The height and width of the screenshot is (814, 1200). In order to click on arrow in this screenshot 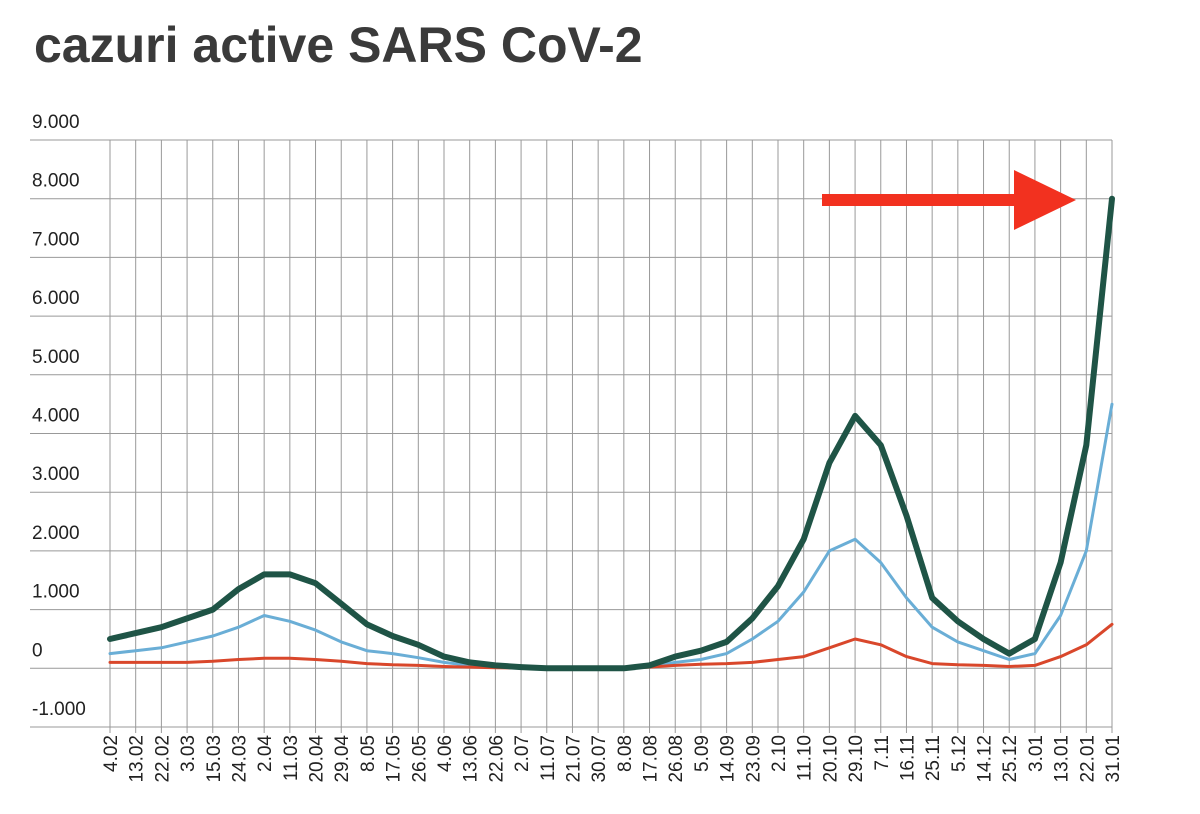, I will do `click(949, 200)`.